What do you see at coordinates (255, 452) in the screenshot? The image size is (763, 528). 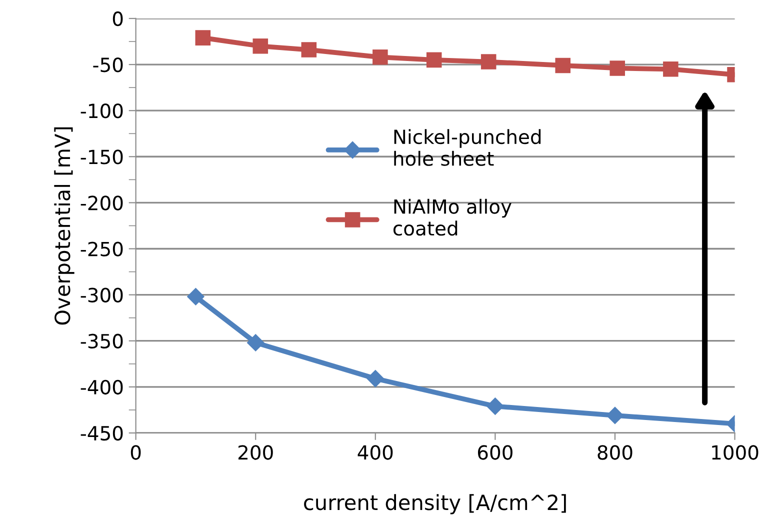 I see `x-tick-label: 200` at bounding box center [255, 452].